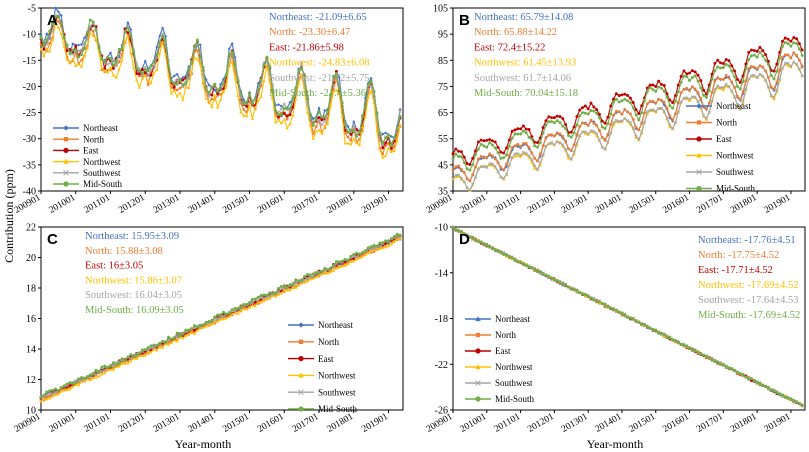  Describe the element at coordinates (319, 78) in the screenshot. I see `stat-southwest: Southwest: -21.72±5.75` at that location.